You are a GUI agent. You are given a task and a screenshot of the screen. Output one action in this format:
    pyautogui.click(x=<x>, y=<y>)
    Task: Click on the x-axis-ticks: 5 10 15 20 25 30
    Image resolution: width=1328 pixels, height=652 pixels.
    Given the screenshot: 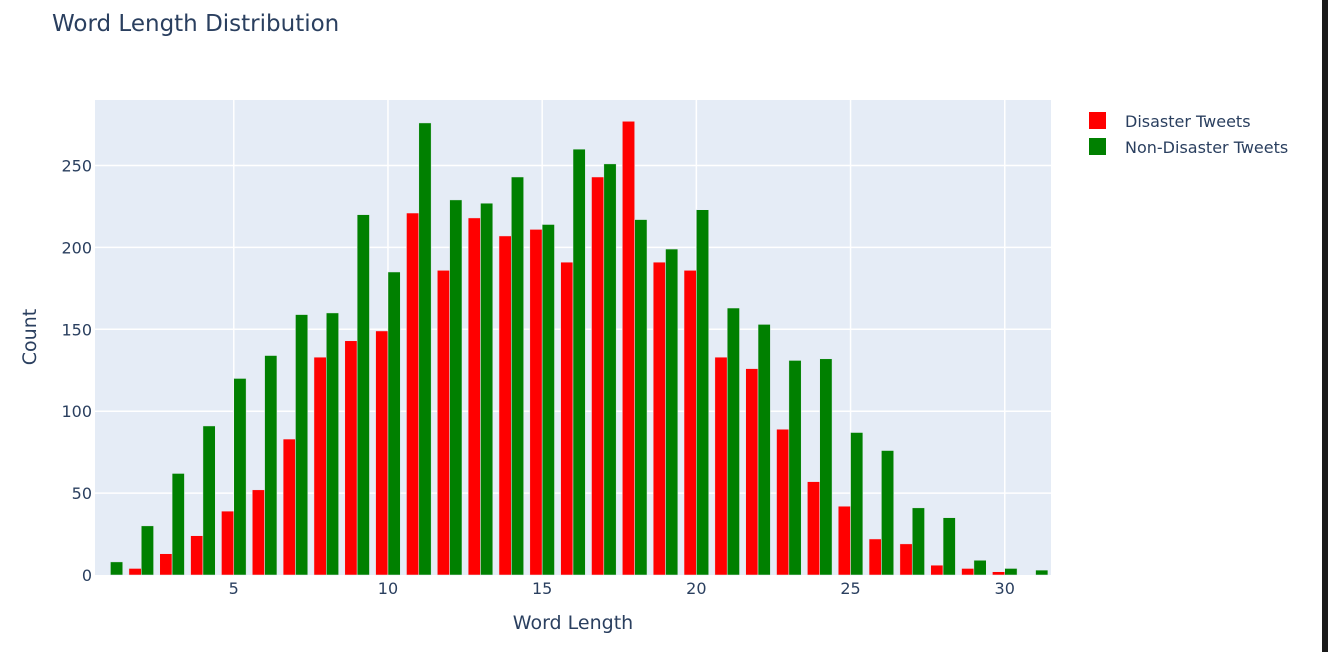 What is the action you would take?
    pyautogui.click(x=622, y=588)
    